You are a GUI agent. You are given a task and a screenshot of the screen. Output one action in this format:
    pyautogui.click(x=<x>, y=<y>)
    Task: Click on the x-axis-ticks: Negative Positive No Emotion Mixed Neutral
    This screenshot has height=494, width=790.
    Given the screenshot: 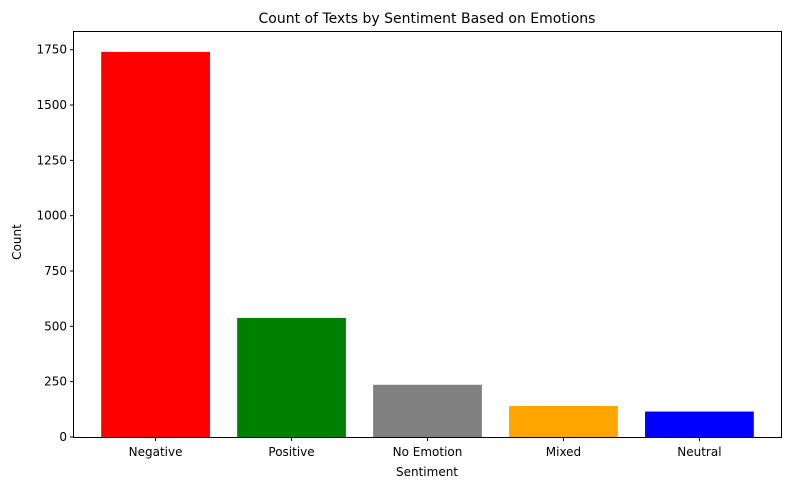 What is the action you would take?
    pyautogui.click(x=425, y=448)
    